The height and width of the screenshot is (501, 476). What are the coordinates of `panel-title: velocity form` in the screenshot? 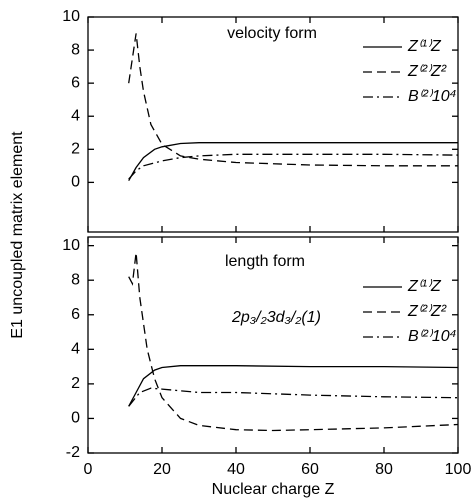 It's located at (272, 33).